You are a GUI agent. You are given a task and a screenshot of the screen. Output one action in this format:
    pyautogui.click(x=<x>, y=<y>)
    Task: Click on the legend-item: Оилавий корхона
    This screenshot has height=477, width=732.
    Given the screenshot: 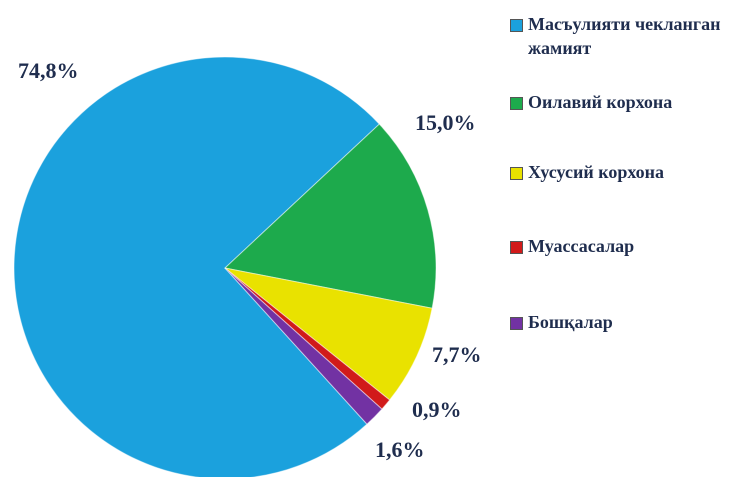 What is the action you would take?
    pyautogui.click(x=619, y=102)
    